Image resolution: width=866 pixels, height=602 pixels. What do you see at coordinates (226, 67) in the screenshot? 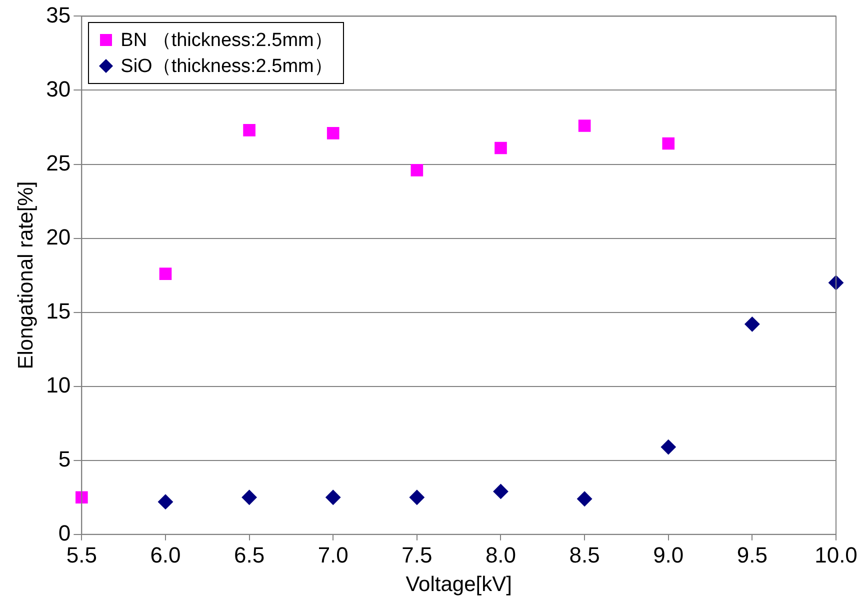
I see `legend-label: SiO（thickness:2.5mm）` at bounding box center [226, 67].